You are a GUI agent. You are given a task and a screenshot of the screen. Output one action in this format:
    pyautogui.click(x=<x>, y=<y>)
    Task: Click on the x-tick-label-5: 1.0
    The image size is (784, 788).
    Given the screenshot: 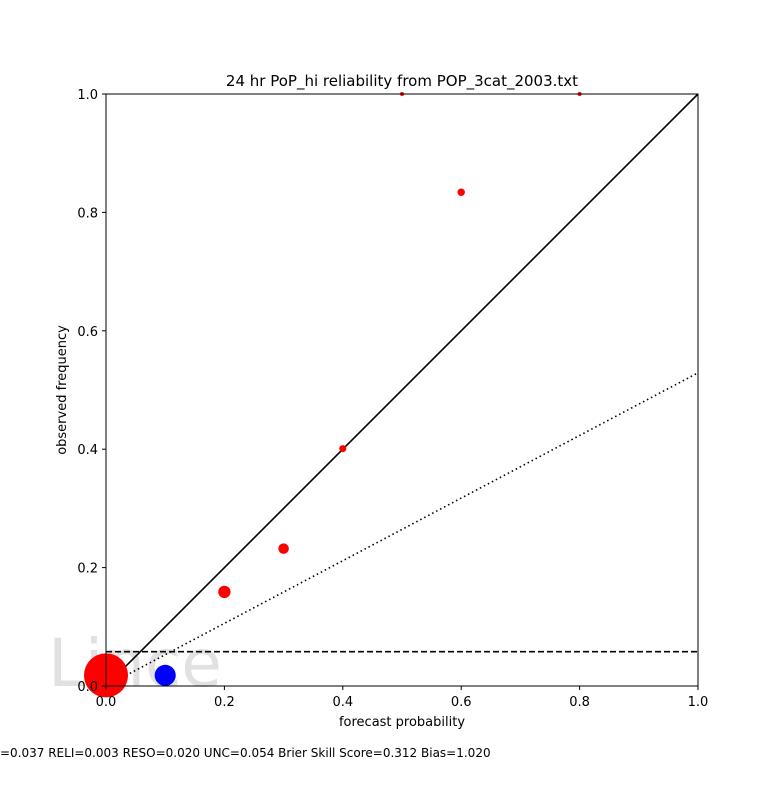 What is the action you would take?
    pyautogui.click(x=698, y=702)
    